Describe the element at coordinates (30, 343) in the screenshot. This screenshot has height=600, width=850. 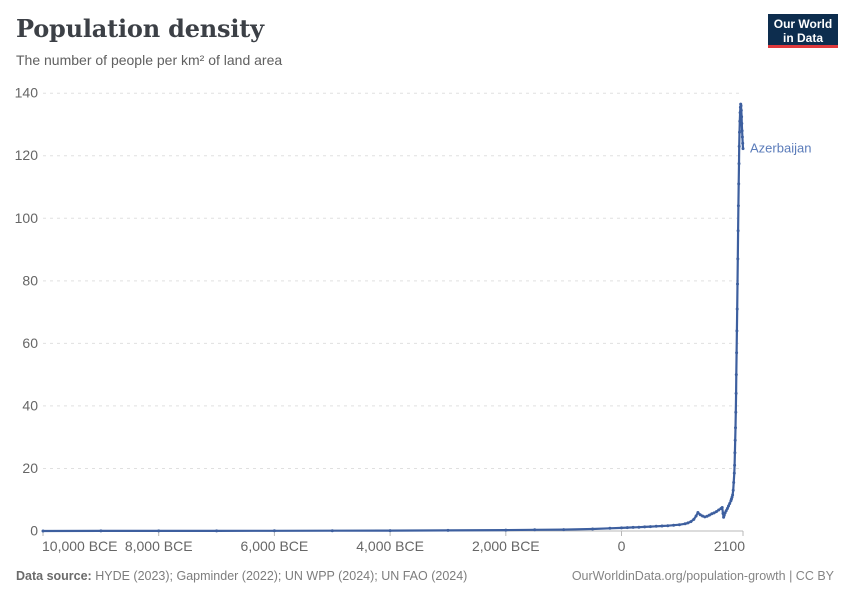
I see `y-axis-tick-label: 60` at that location.